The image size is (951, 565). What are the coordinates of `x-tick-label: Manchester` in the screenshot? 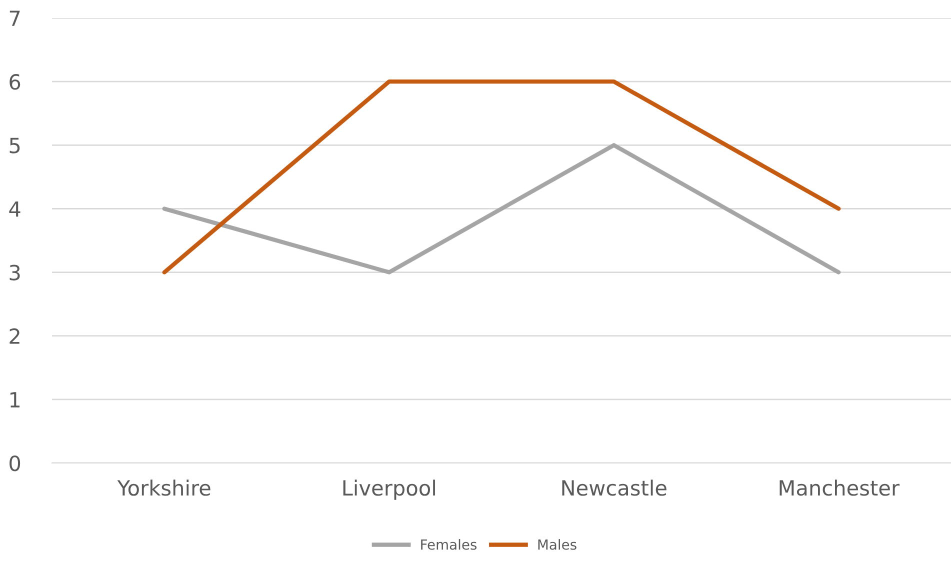 It's located at (840, 488).